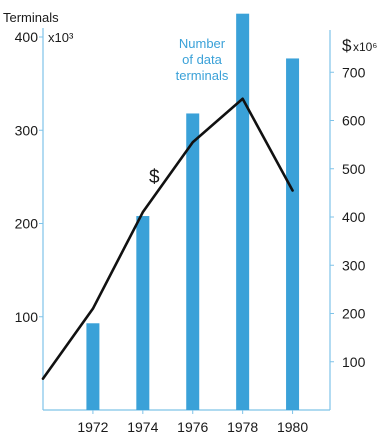  What do you see at coordinates (192, 427) in the screenshot?
I see `x-tick-label-1976: 1976` at bounding box center [192, 427].